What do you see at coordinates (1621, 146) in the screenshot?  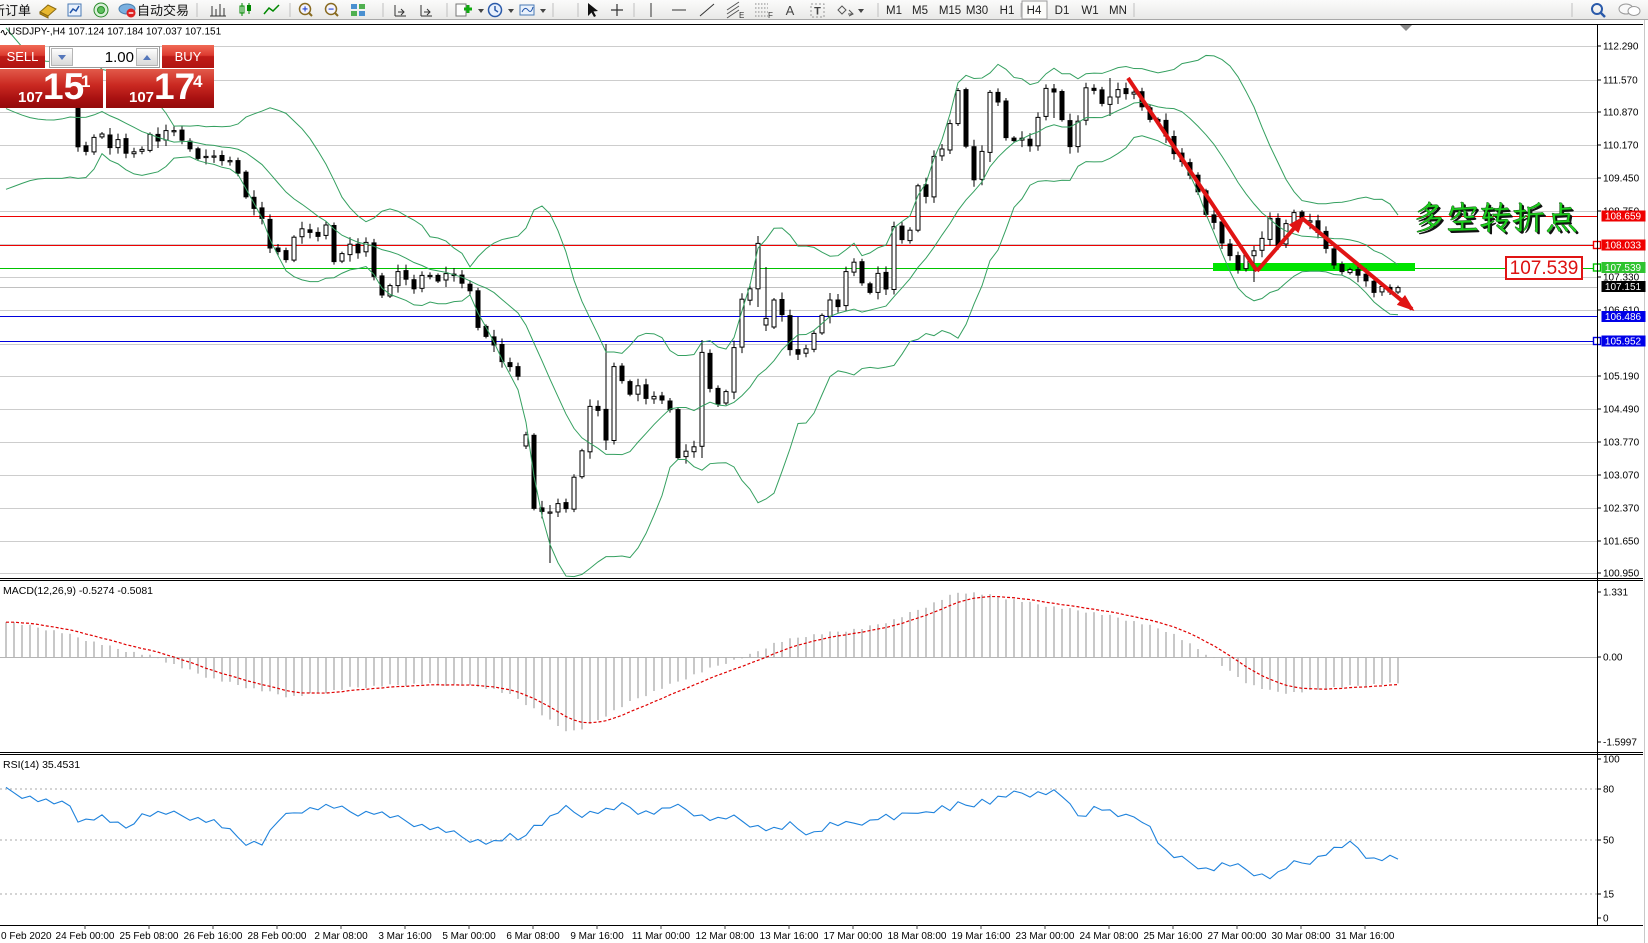 I see `svg-text: 110.170` at bounding box center [1621, 146].